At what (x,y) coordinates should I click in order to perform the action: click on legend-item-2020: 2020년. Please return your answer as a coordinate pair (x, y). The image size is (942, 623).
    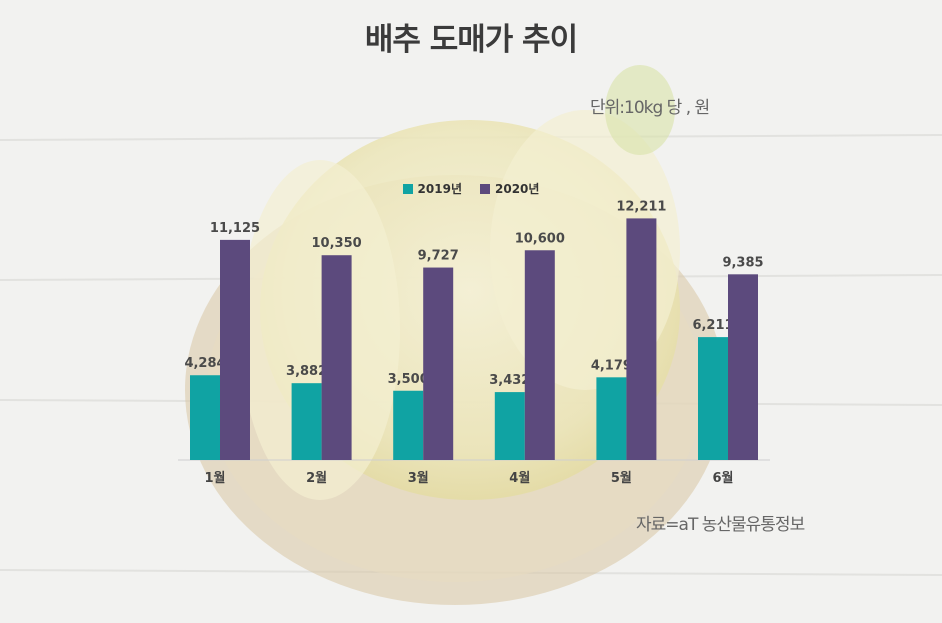
    Looking at the image, I should click on (509, 188).